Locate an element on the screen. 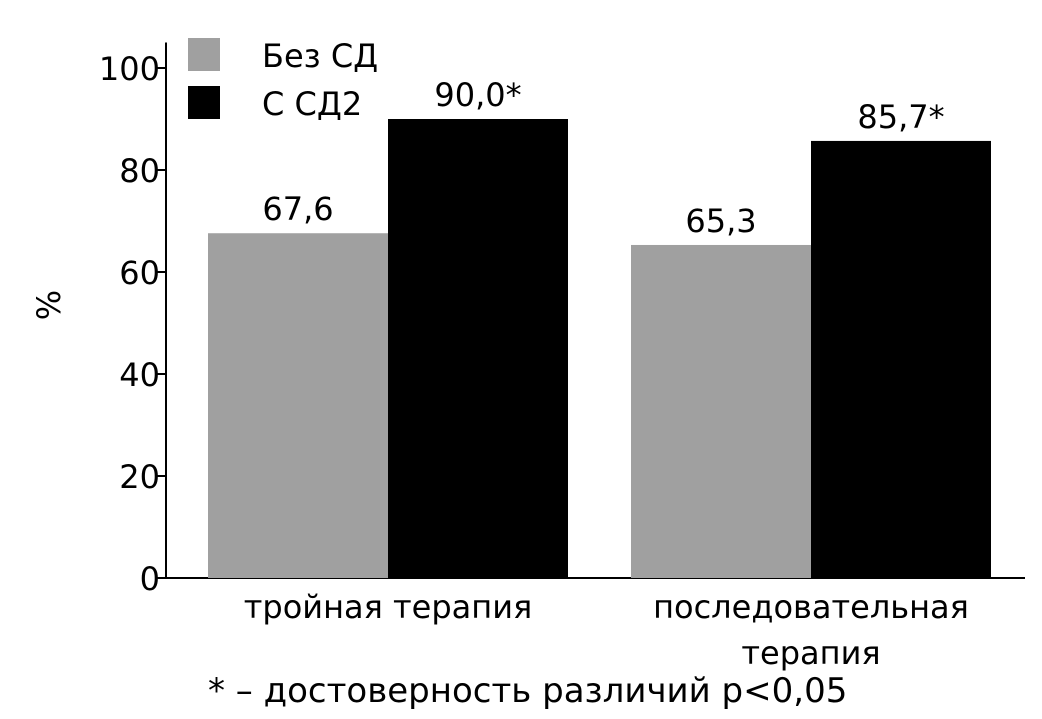 The image size is (1042, 719). bar-value-label: 67,6 is located at coordinates (297, 209).